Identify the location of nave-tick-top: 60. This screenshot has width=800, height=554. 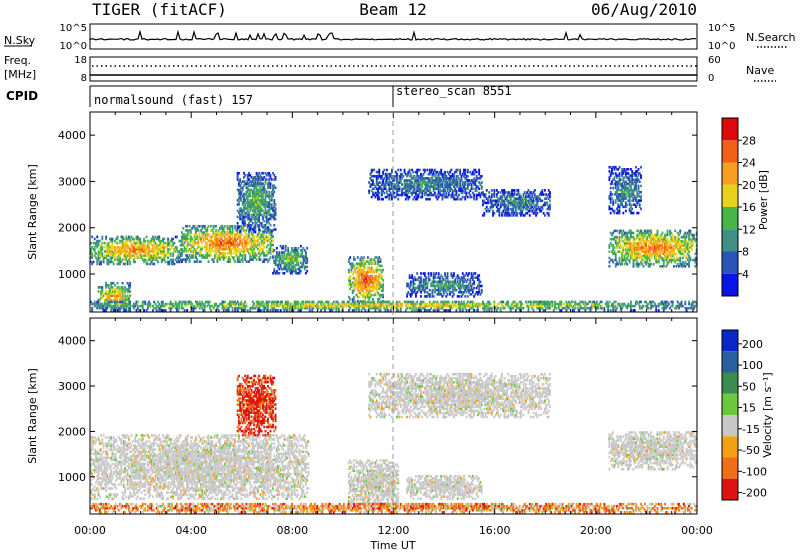
(714, 60).